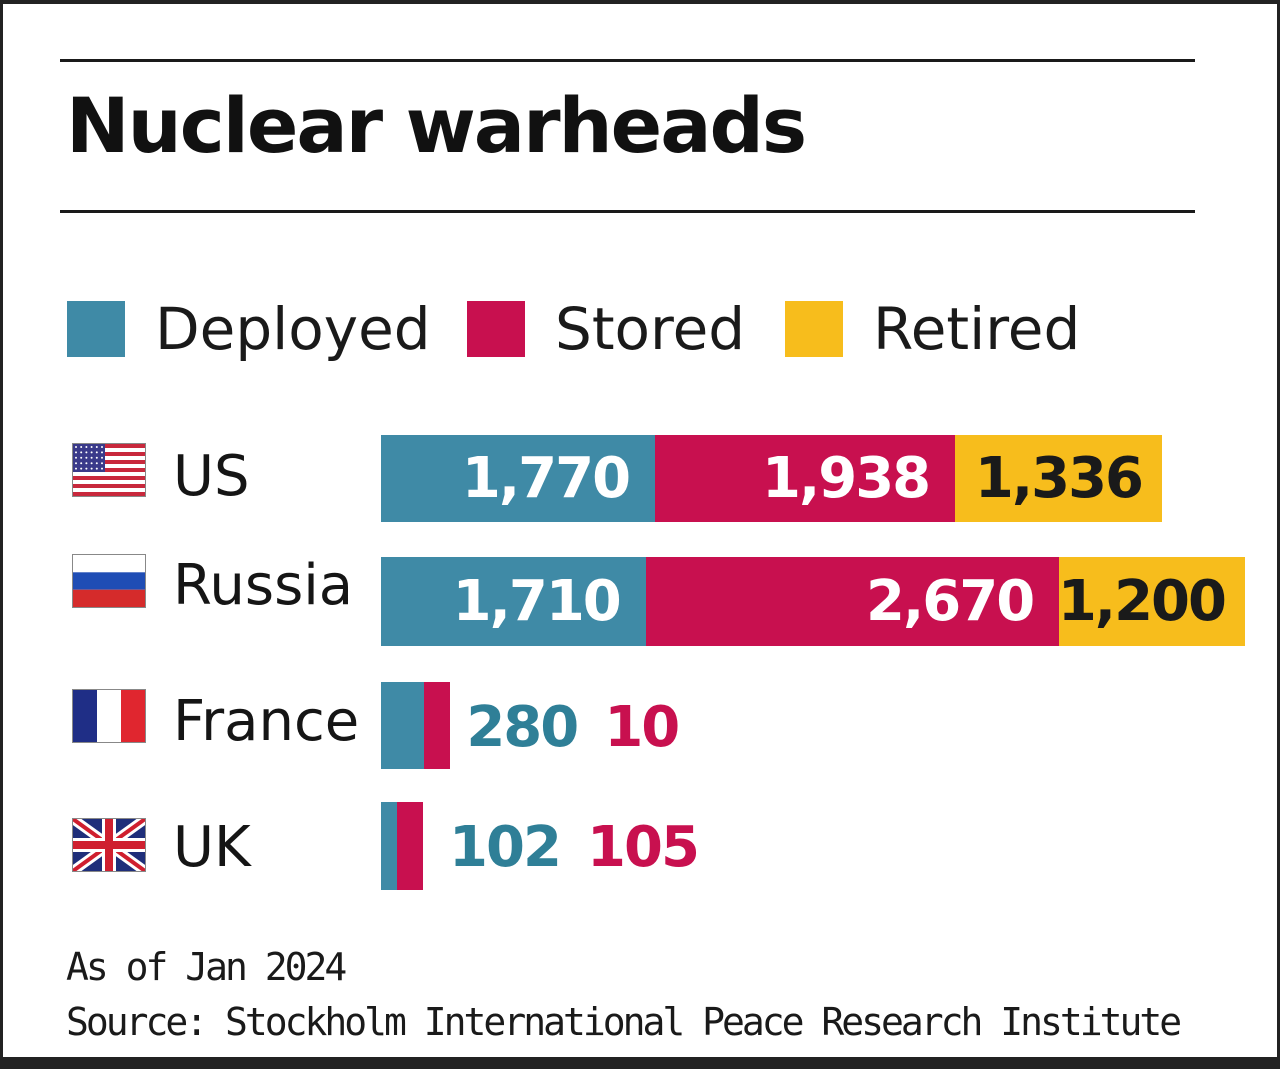 This screenshot has width=1280, height=1069. I want to click on bar-uk-stored, so click(409, 846).